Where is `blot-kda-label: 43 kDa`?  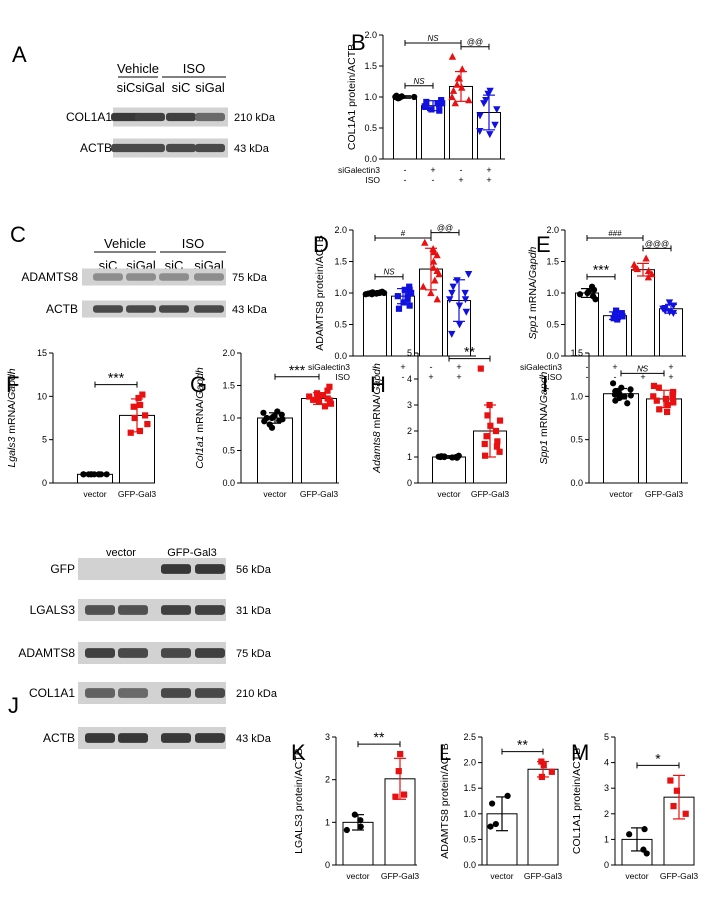
blot-kda-label: 43 kDa is located at coordinates (252, 149).